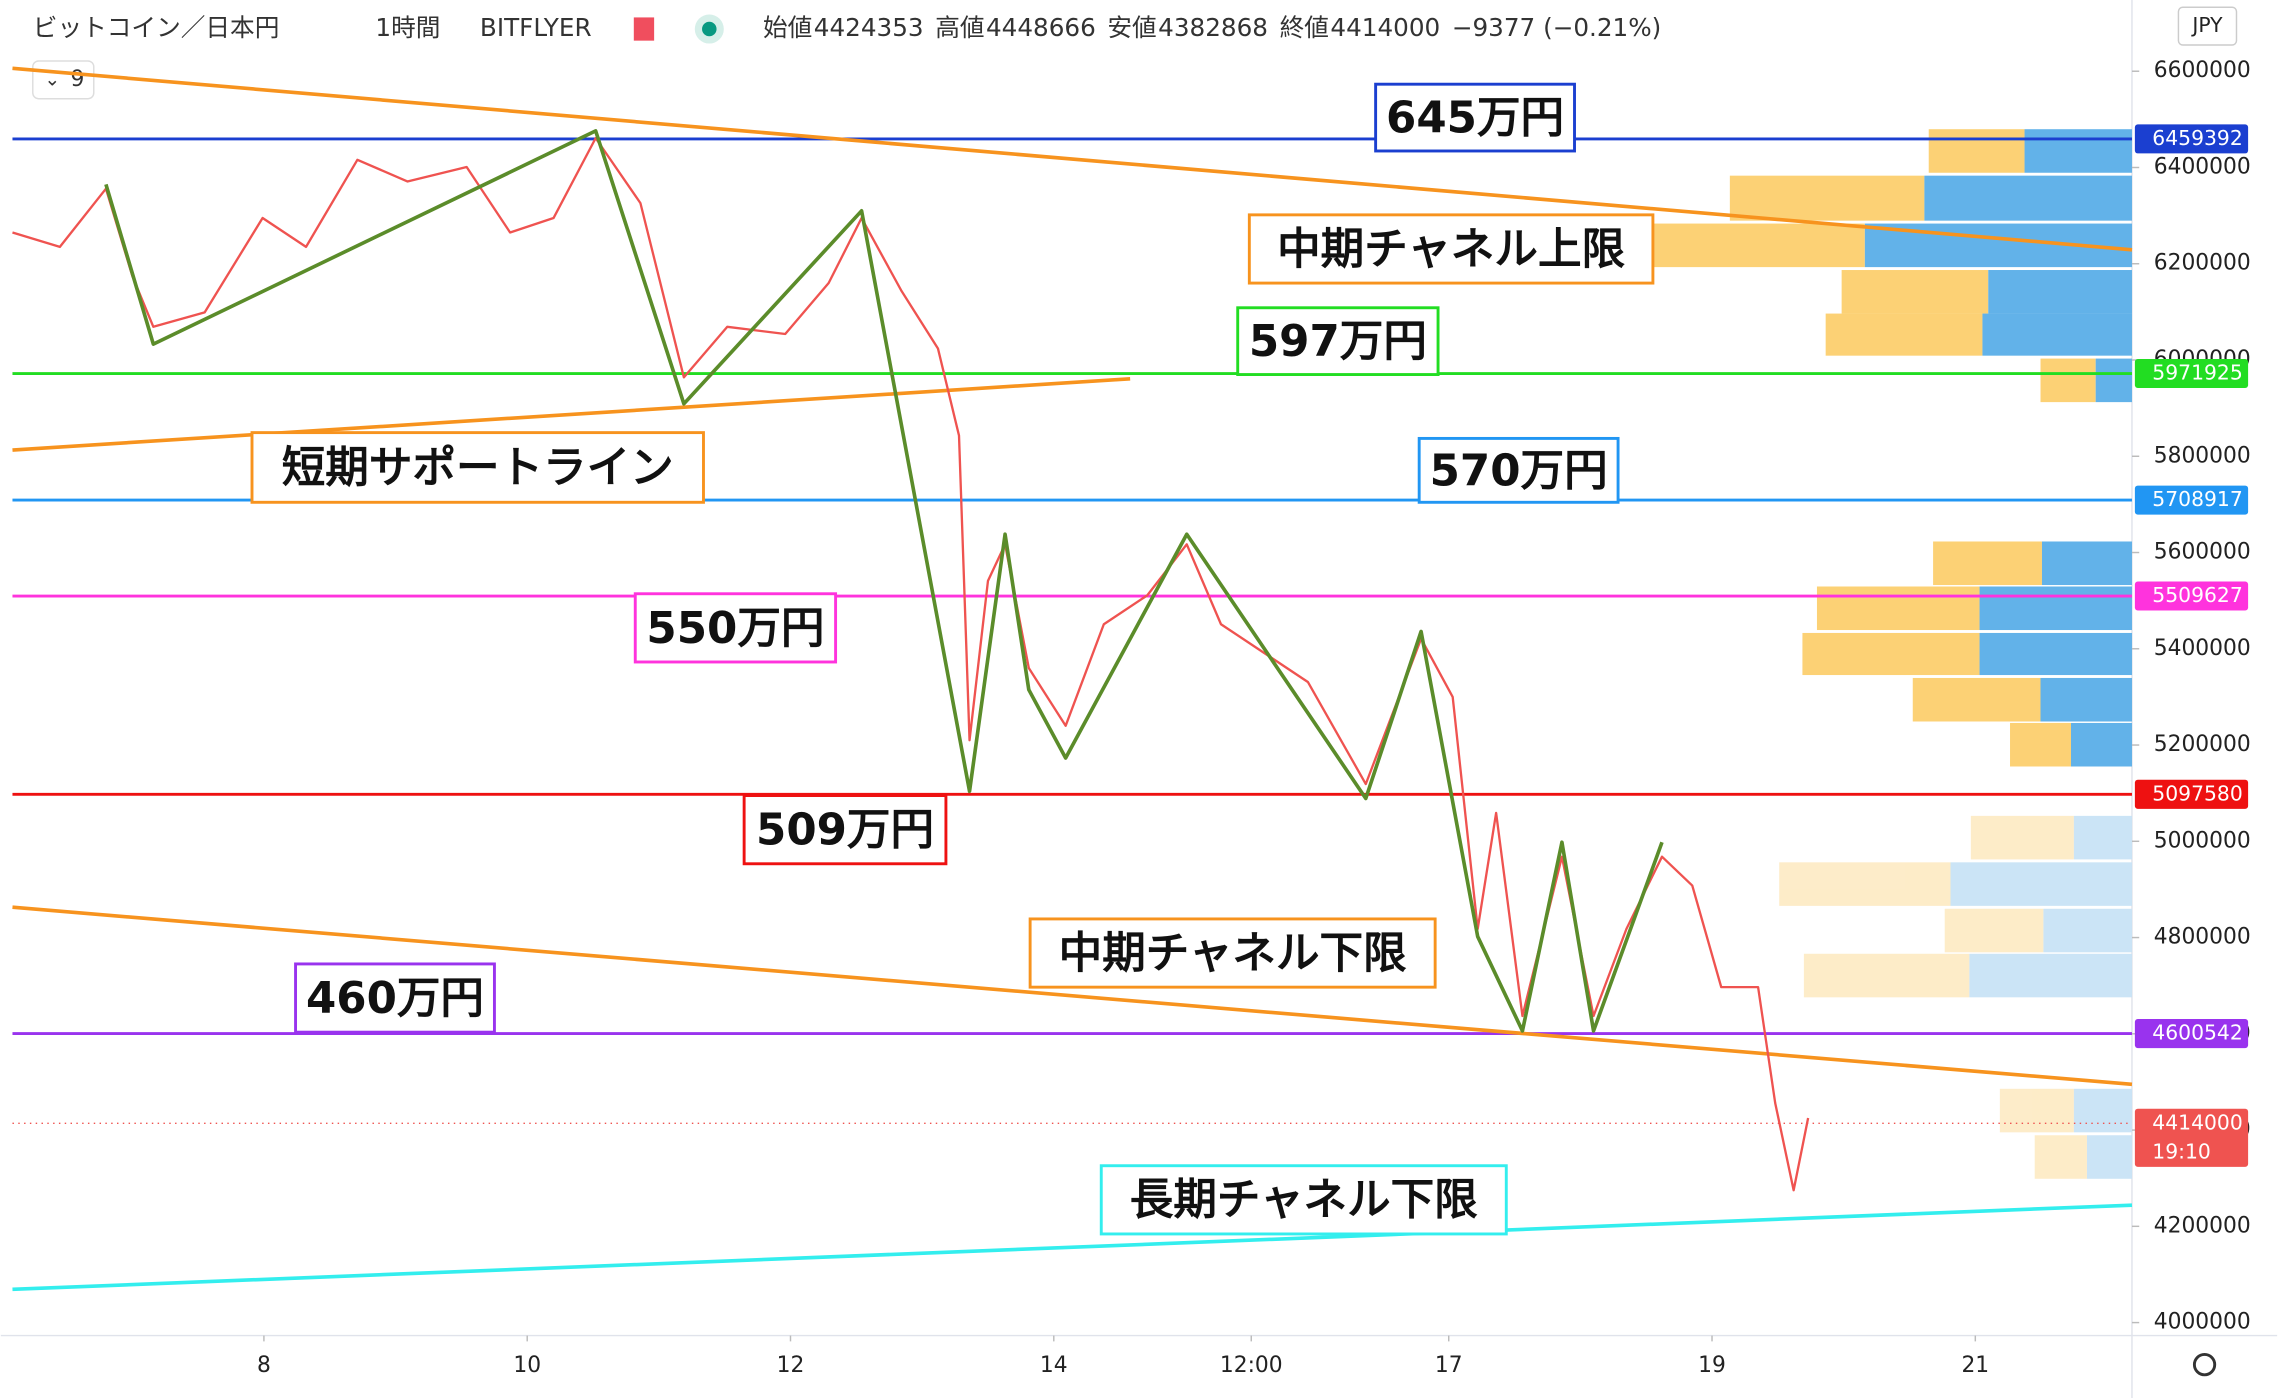 Image resolution: width=2278 pixels, height=1398 pixels. Describe the element at coordinates (787, 27) in the screenshot. I see `ohlc-label: 始値` at that location.